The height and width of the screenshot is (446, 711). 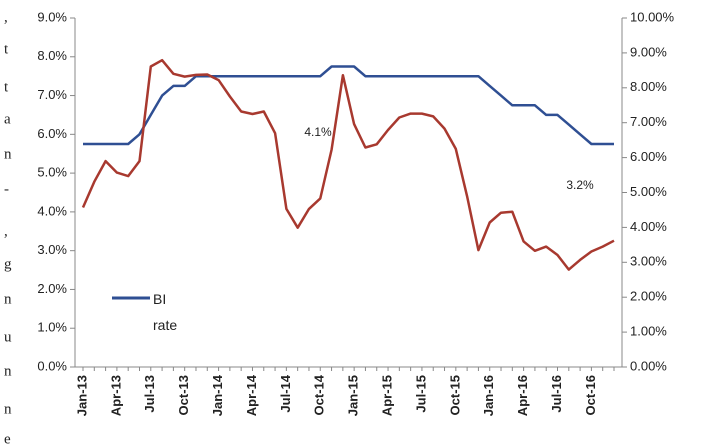 I want to click on y2-tick-label: 8.00%, so click(x=648, y=86).